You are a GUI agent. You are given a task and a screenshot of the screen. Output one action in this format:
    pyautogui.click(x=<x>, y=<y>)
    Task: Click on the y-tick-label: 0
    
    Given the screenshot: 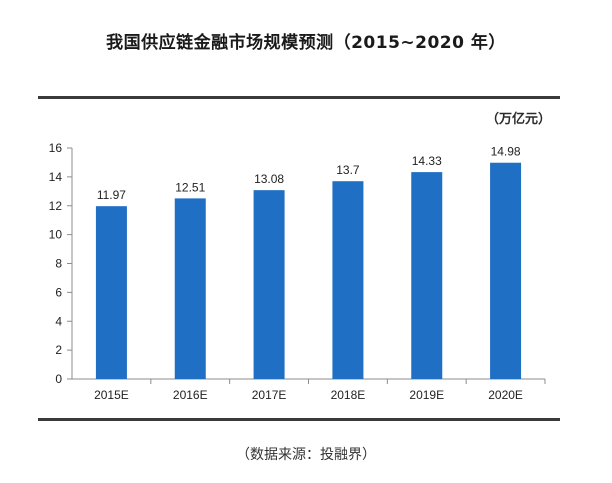 What is the action you would take?
    pyautogui.click(x=58, y=379)
    